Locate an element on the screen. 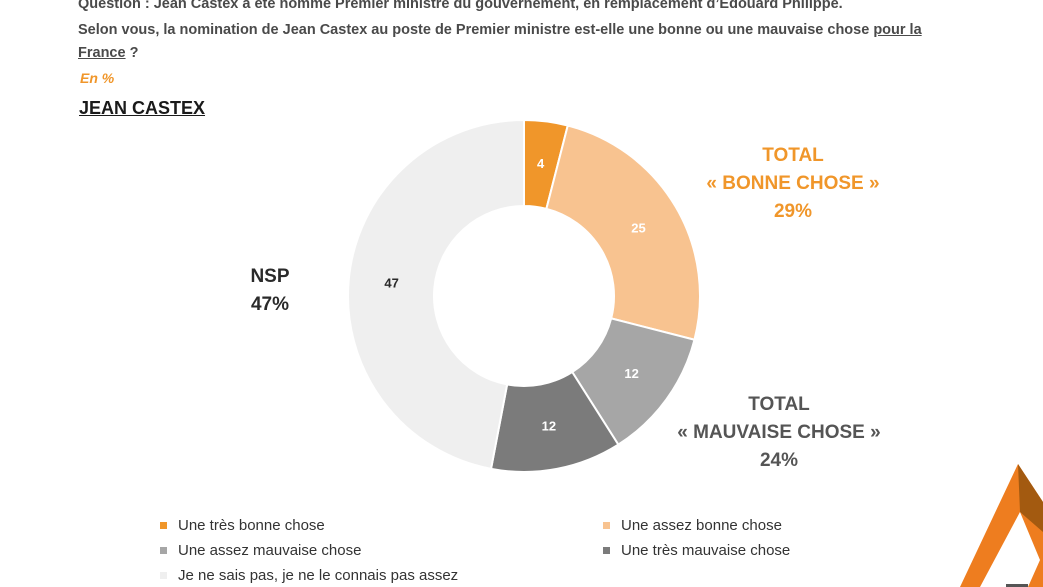 The height and width of the screenshot is (587, 1043). unit-label: En % is located at coordinates (97, 78).